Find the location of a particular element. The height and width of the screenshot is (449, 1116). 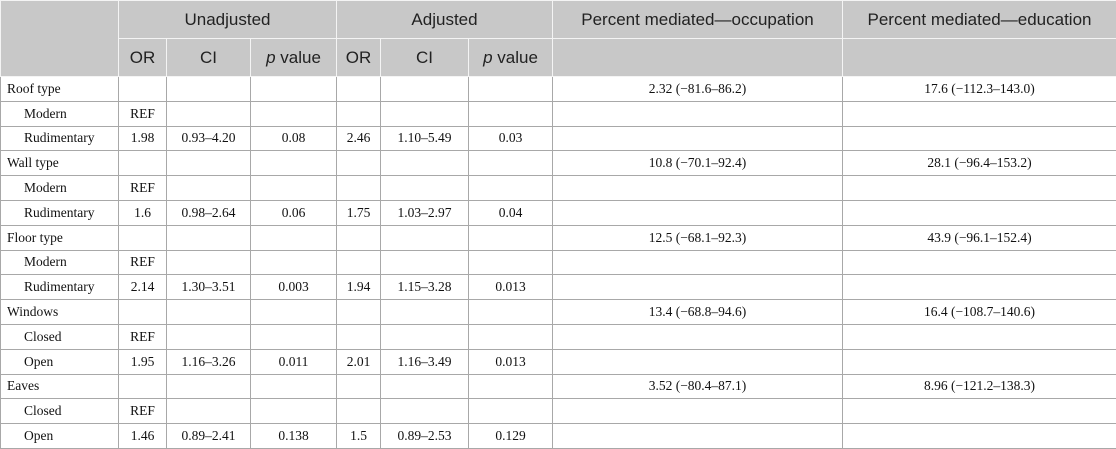

value-cell: 1.95 is located at coordinates (142, 361).